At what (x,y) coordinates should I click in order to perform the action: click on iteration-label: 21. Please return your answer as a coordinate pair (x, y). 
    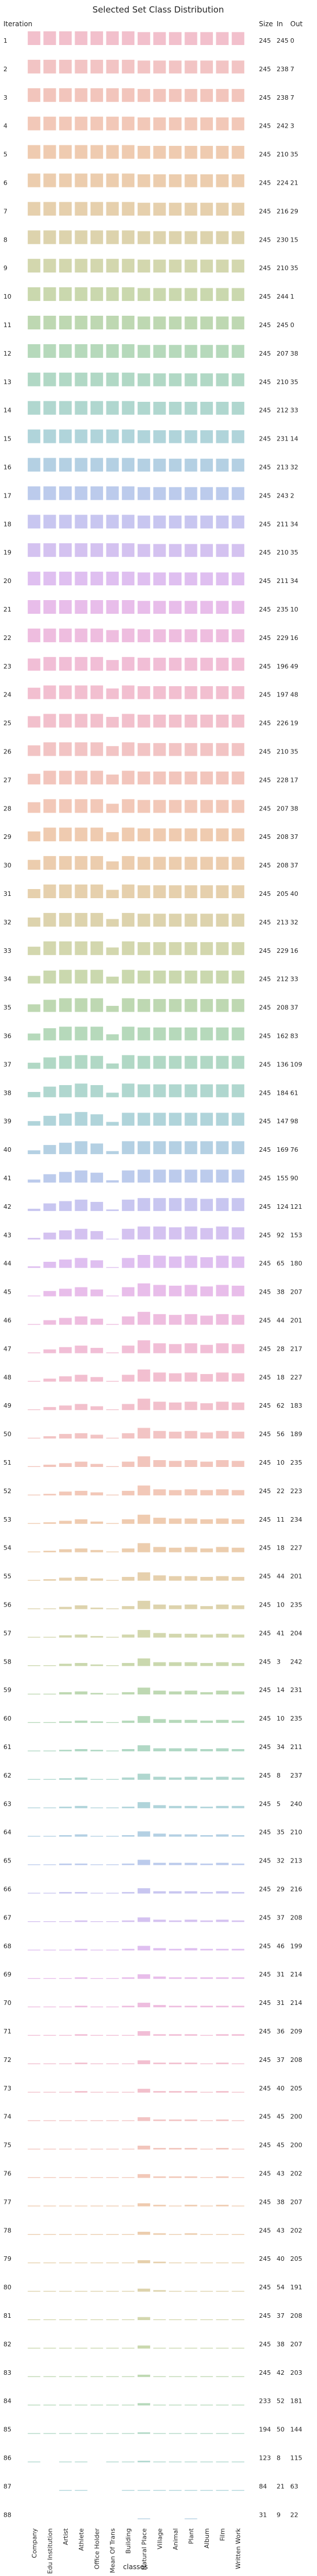
    Looking at the image, I should click on (7, 610).